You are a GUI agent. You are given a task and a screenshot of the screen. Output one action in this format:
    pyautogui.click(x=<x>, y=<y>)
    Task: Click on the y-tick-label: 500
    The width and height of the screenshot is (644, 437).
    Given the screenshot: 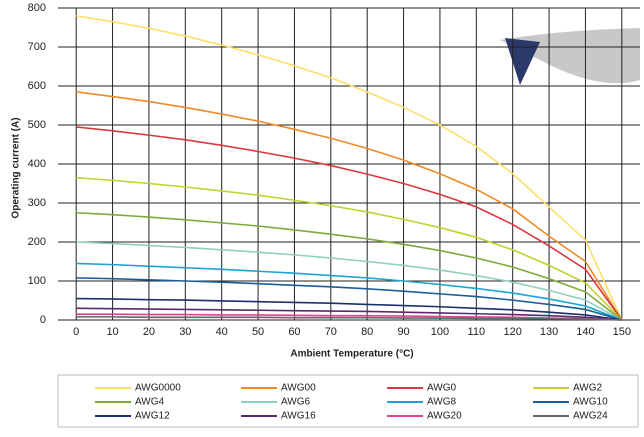 What is the action you would take?
    pyautogui.click(x=37, y=125)
    